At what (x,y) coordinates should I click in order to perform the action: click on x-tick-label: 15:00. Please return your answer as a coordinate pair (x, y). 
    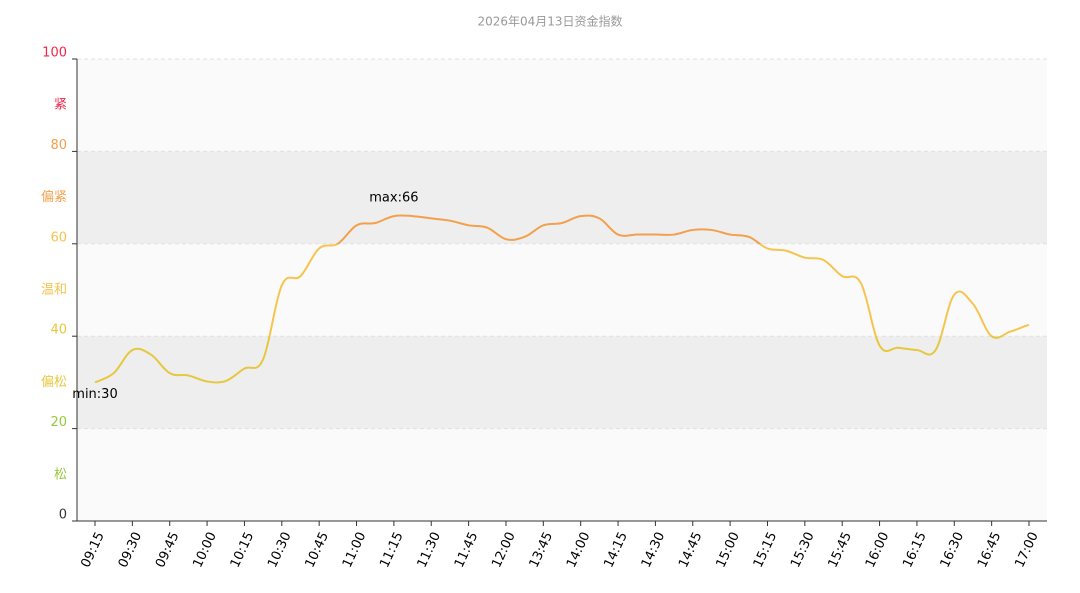
    Looking at the image, I should click on (727, 550).